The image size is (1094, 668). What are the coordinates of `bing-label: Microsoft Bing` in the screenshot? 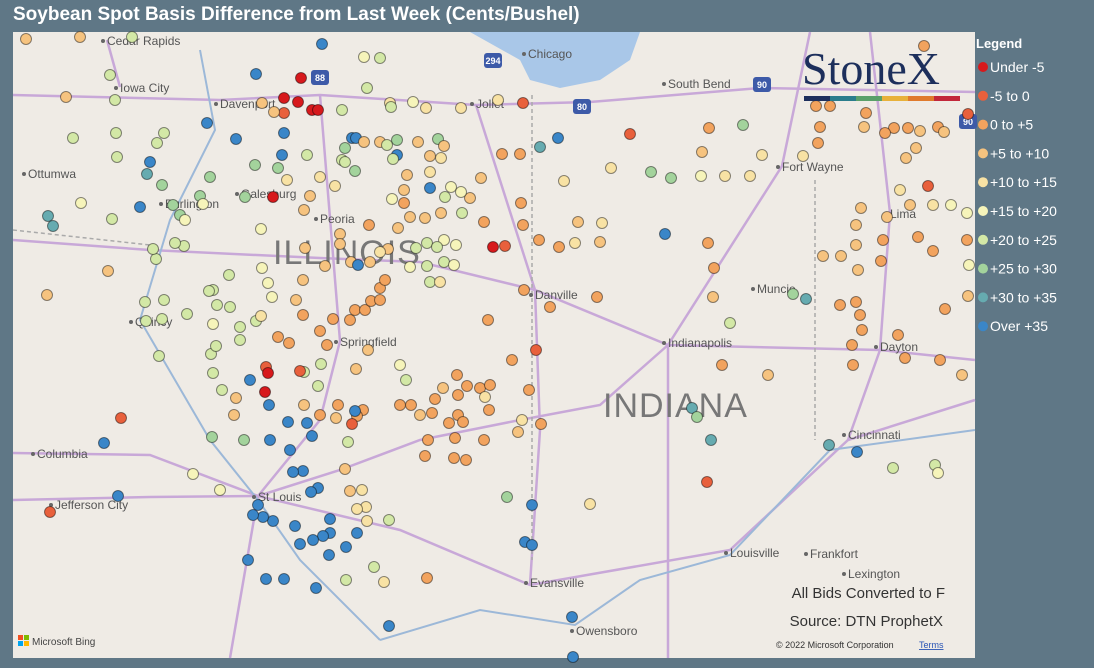 It's located at (63, 642).